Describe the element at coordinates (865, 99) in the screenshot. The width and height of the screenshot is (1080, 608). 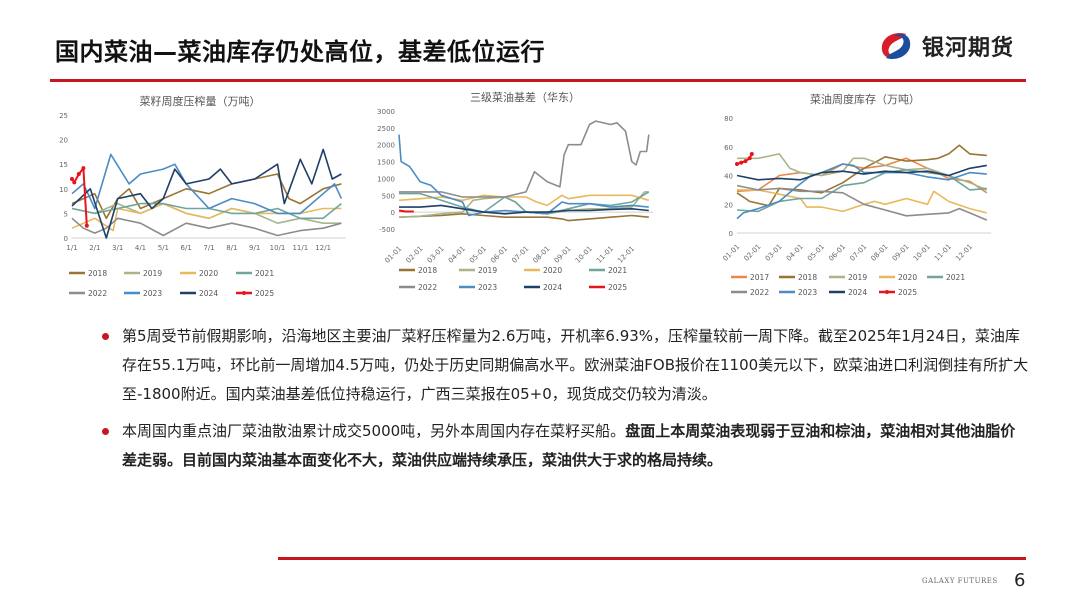
I see `chart-title: 菜油周度库存（万吨）` at that location.